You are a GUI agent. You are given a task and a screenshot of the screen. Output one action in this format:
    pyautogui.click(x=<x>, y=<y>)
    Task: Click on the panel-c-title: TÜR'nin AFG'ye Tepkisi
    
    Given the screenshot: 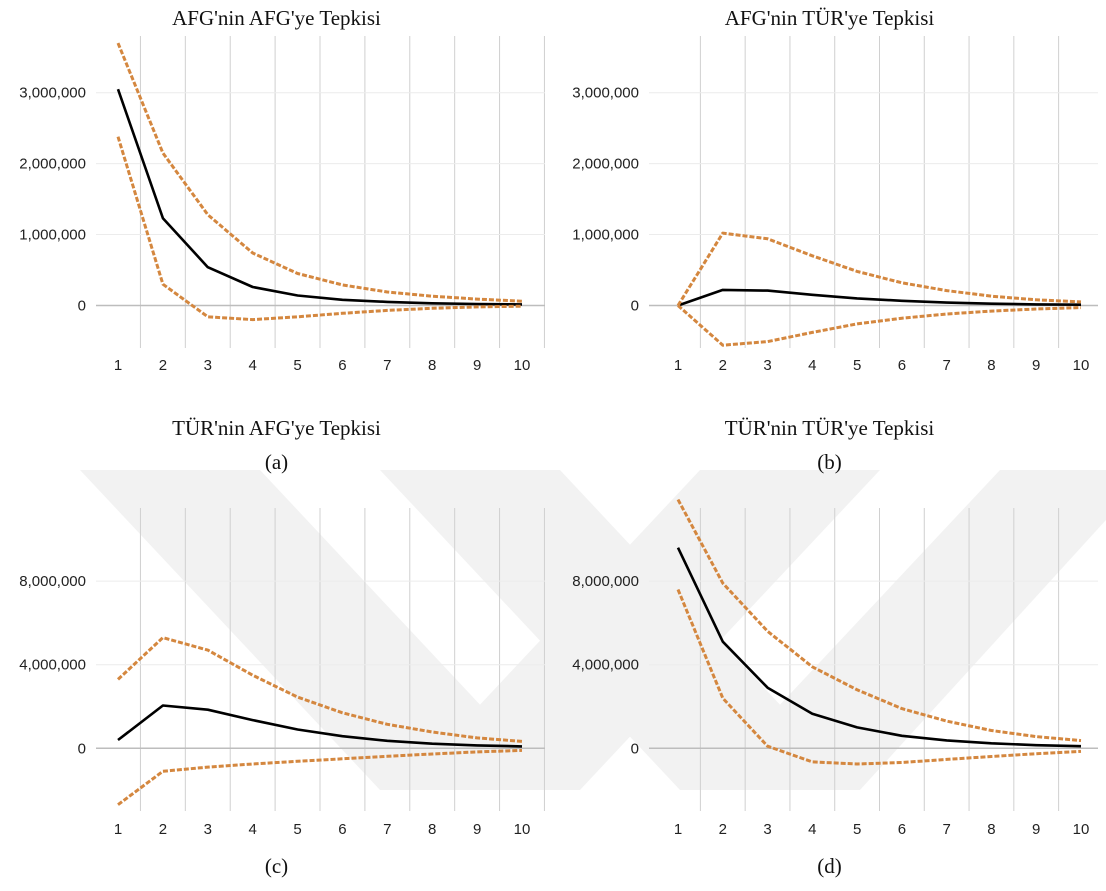 What is the action you would take?
    pyautogui.click(x=276, y=428)
    